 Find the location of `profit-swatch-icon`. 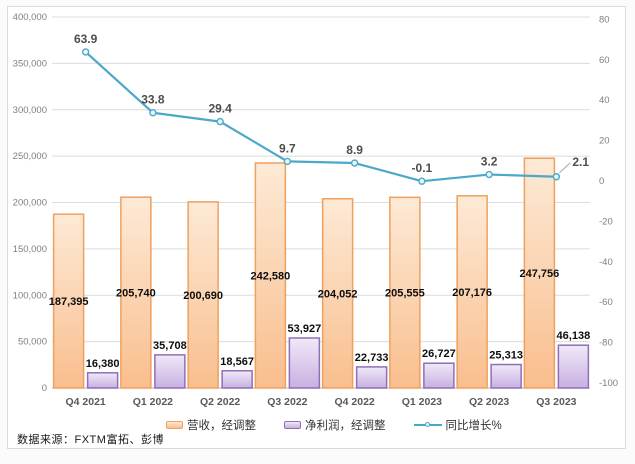

profit-swatch-icon is located at coordinates (292, 425).